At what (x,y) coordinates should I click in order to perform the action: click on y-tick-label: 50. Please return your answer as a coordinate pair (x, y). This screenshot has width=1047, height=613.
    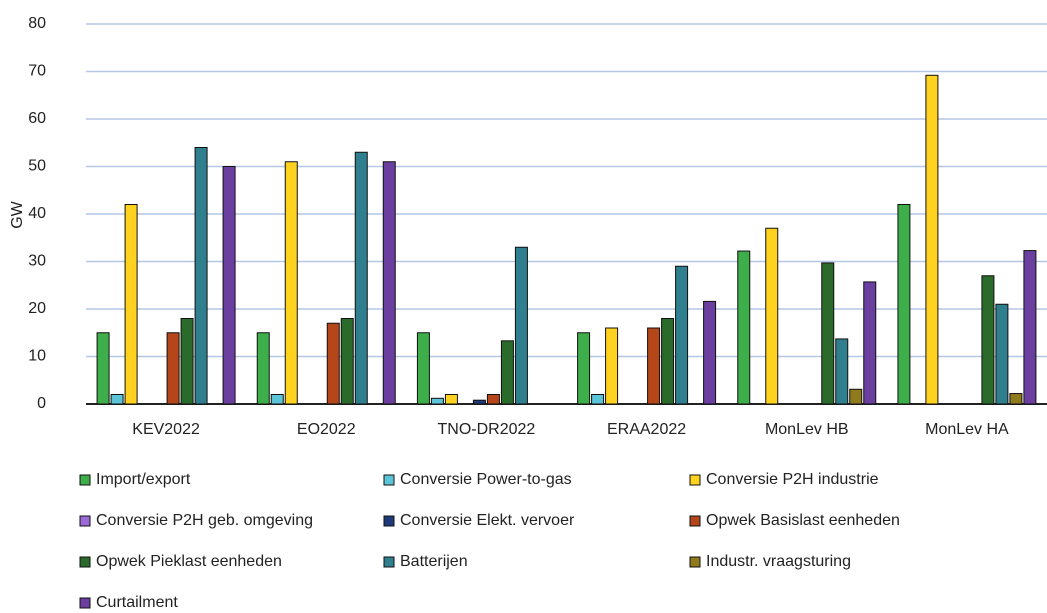
    Looking at the image, I should click on (37, 166).